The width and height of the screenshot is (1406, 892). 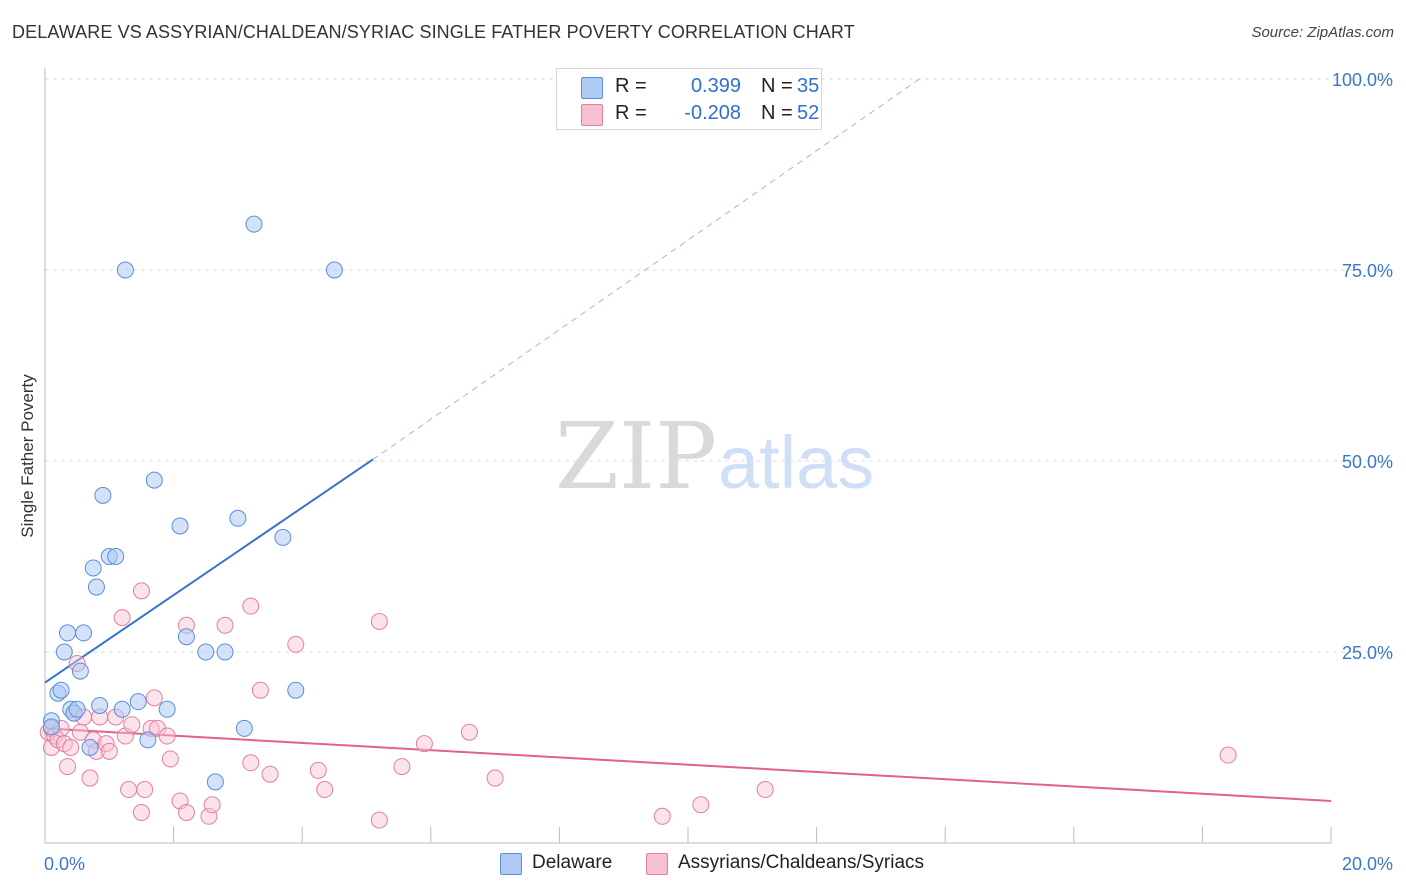 What do you see at coordinates (1367, 864) in the screenshot?
I see `x-tick-label-max: 20.0%` at bounding box center [1367, 864].